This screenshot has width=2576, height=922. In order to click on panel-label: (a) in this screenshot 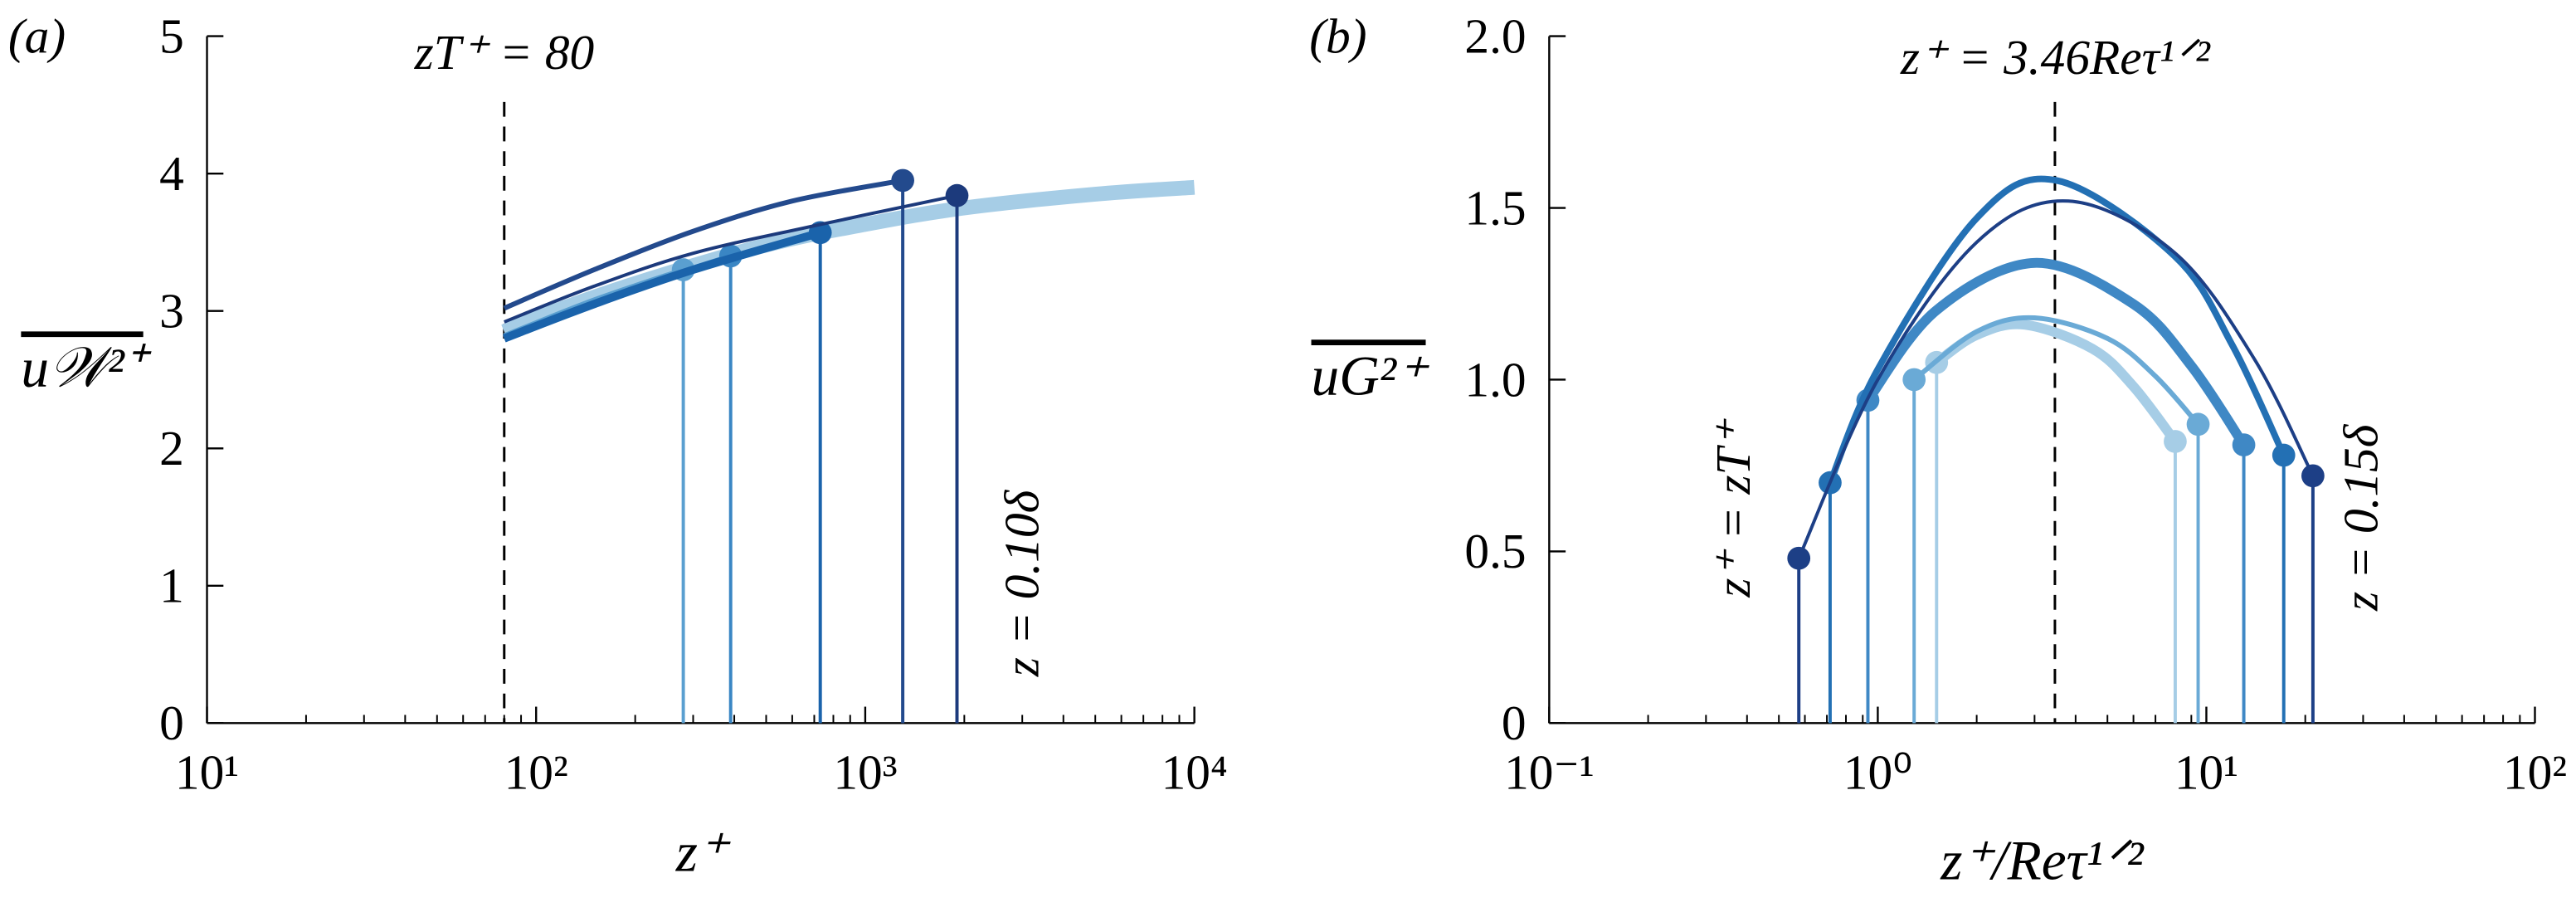, I will do `click(37, 35)`.